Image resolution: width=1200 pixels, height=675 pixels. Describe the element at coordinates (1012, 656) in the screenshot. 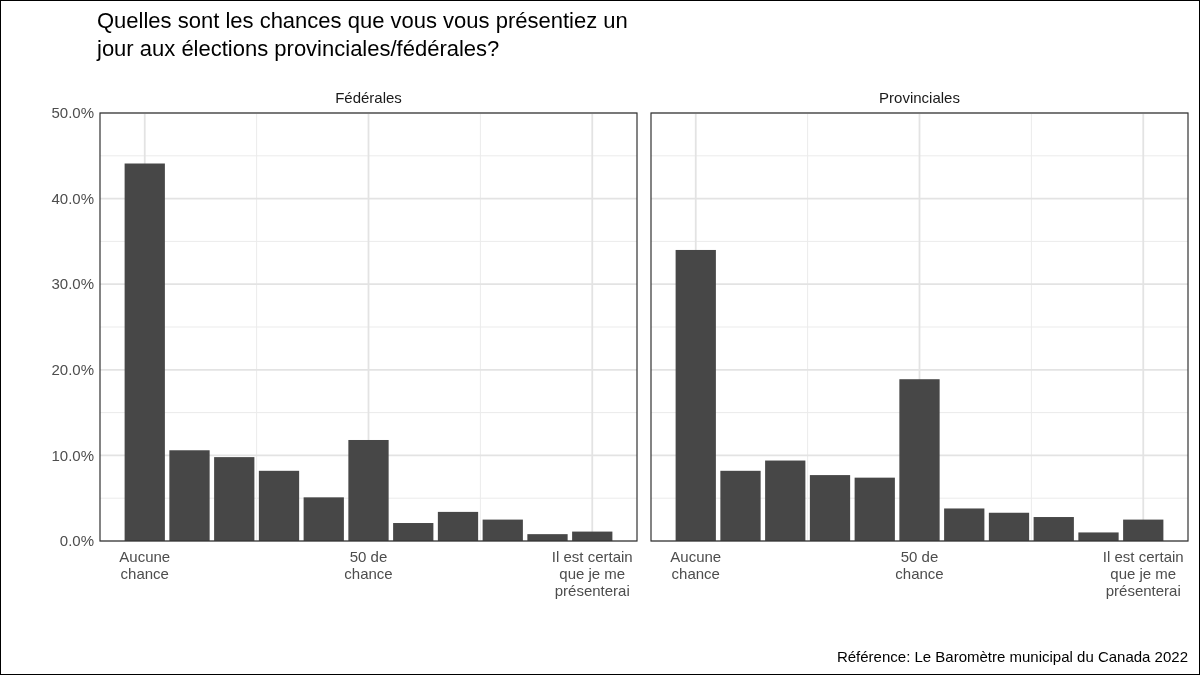

I see `text: Référence: Le Baromètre municipal du Canada 2022` at that location.